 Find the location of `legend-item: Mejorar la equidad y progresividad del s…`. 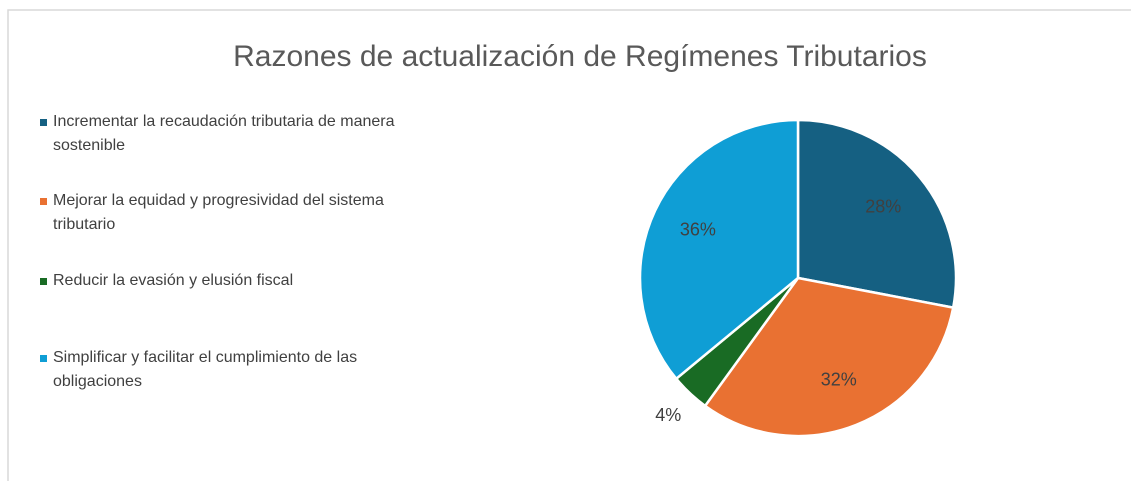

legend-item: Mejorar la equidad y progresividad del s… is located at coordinates (230, 213).